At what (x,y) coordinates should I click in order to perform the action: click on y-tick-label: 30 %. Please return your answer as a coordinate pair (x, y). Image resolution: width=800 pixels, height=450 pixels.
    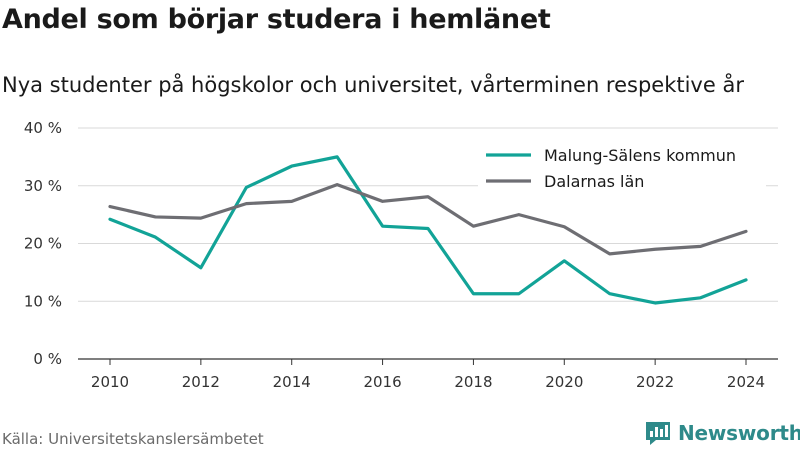
    Looking at the image, I should click on (43, 186).